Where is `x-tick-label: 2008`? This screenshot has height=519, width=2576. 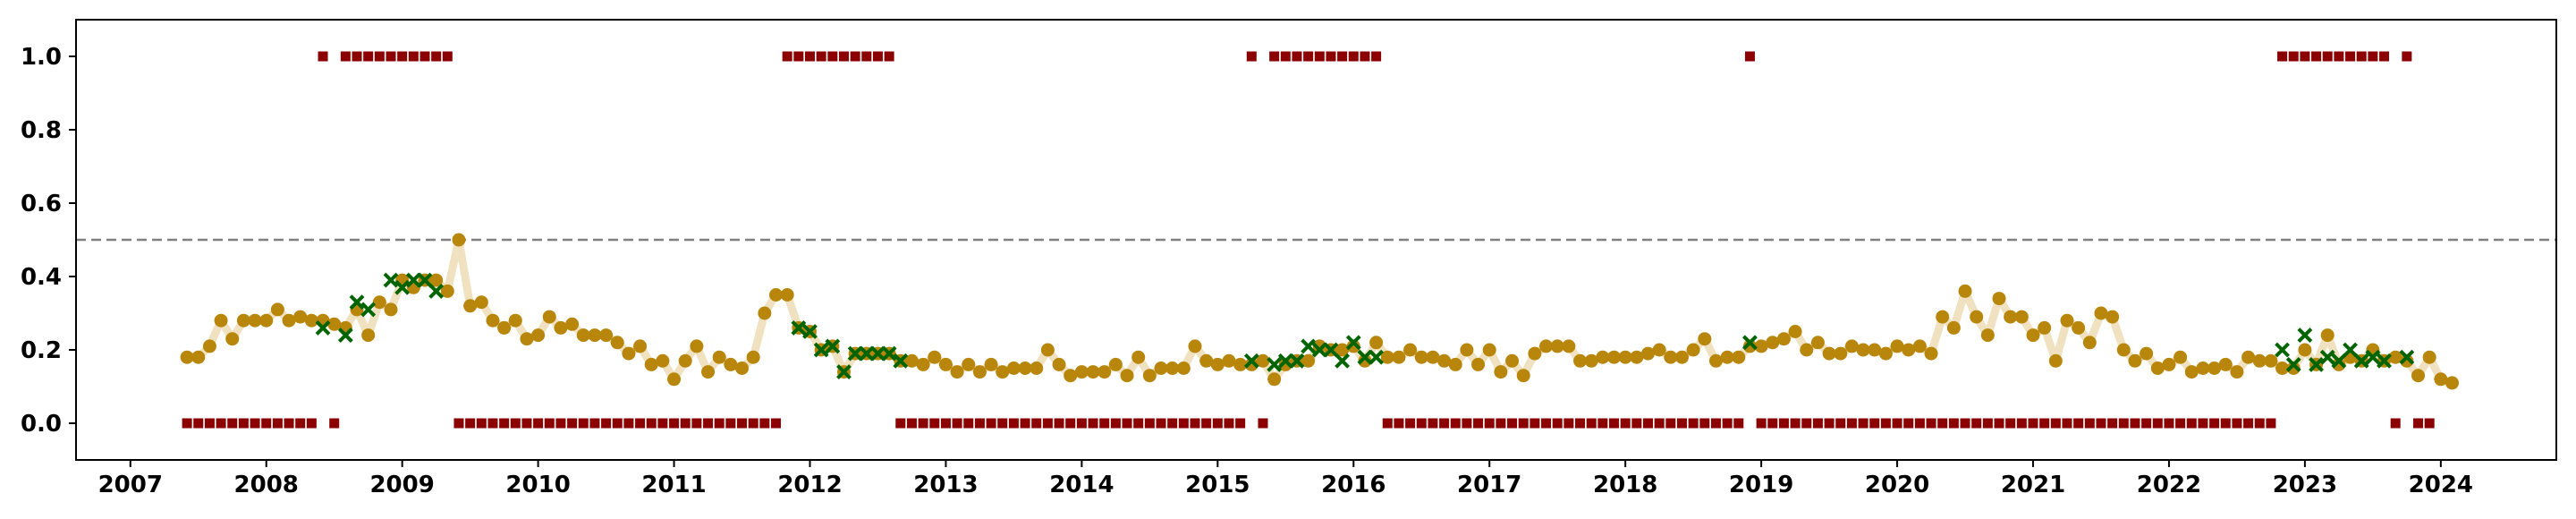
x-tick-label: 2008 is located at coordinates (266, 485).